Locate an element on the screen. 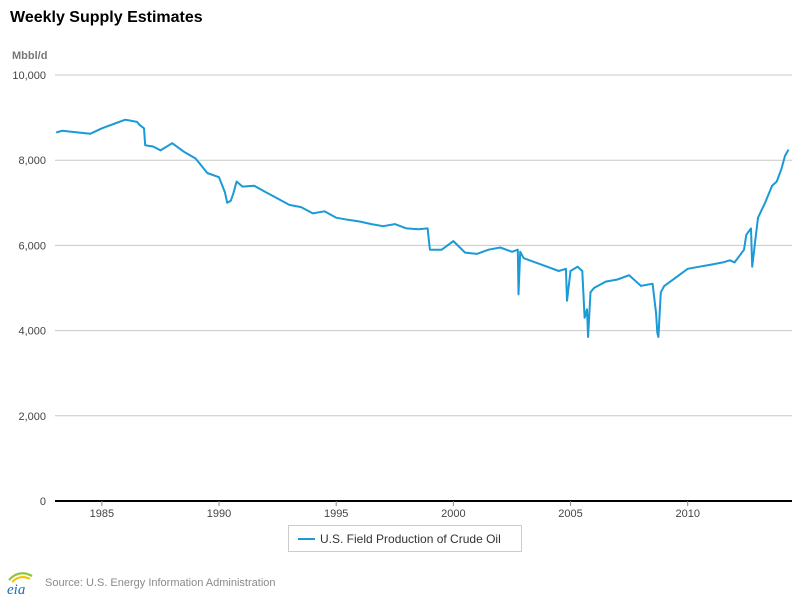  y-axis-unit-label: Mbbl/d is located at coordinates (29, 56).